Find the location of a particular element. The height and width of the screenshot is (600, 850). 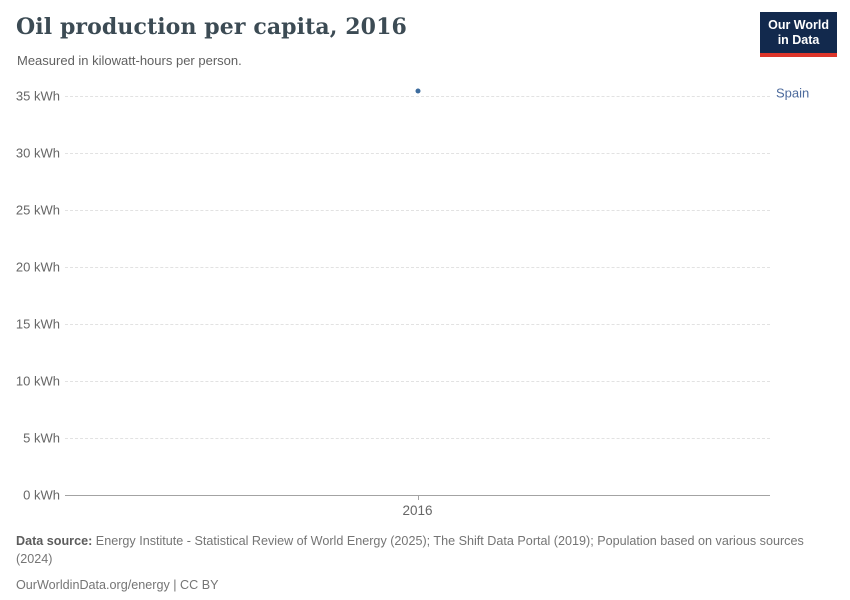

y-axis-tick-label: 25 kWh is located at coordinates (37, 210).